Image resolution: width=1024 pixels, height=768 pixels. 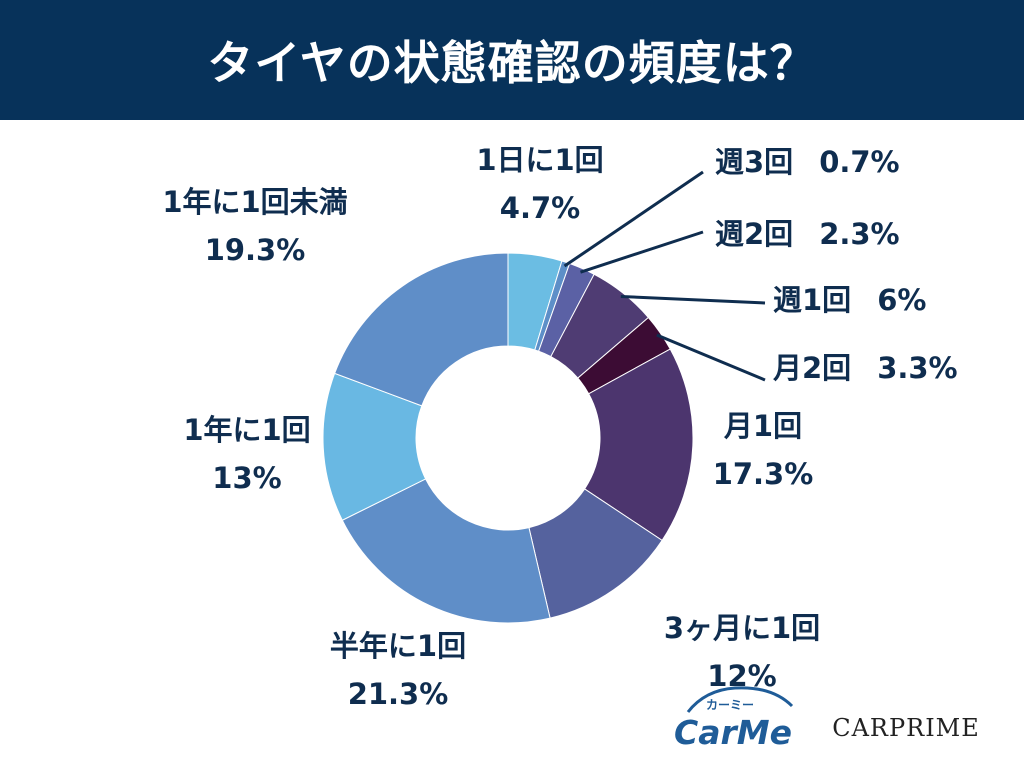 What do you see at coordinates (398, 646) in the screenshot?
I see `slice-label-8: 半年に1回` at bounding box center [398, 646].